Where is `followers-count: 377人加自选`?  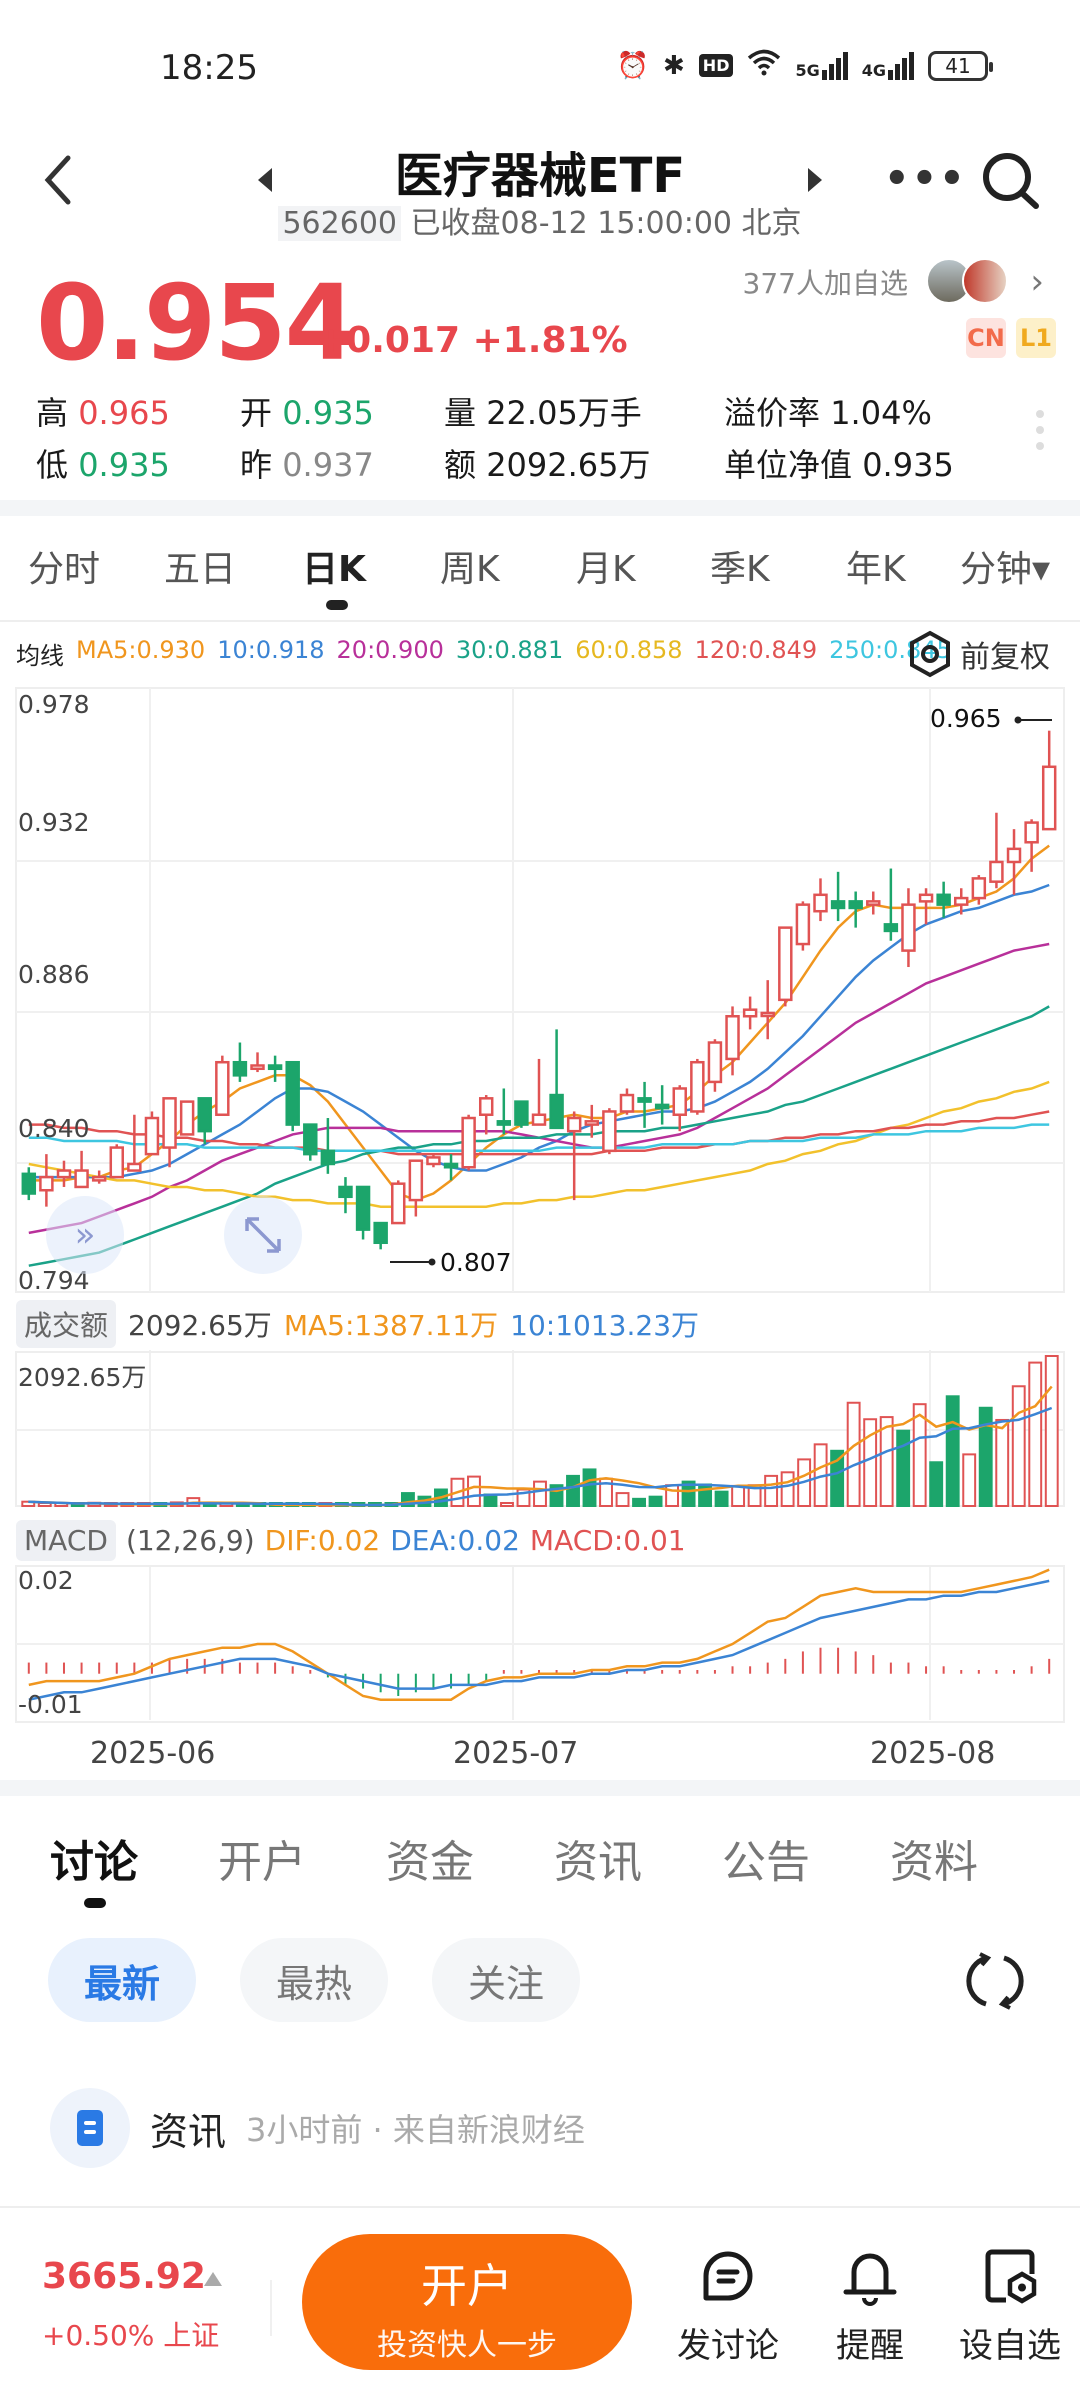
followers-count: 377人加自选 is located at coordinates (825, 283).